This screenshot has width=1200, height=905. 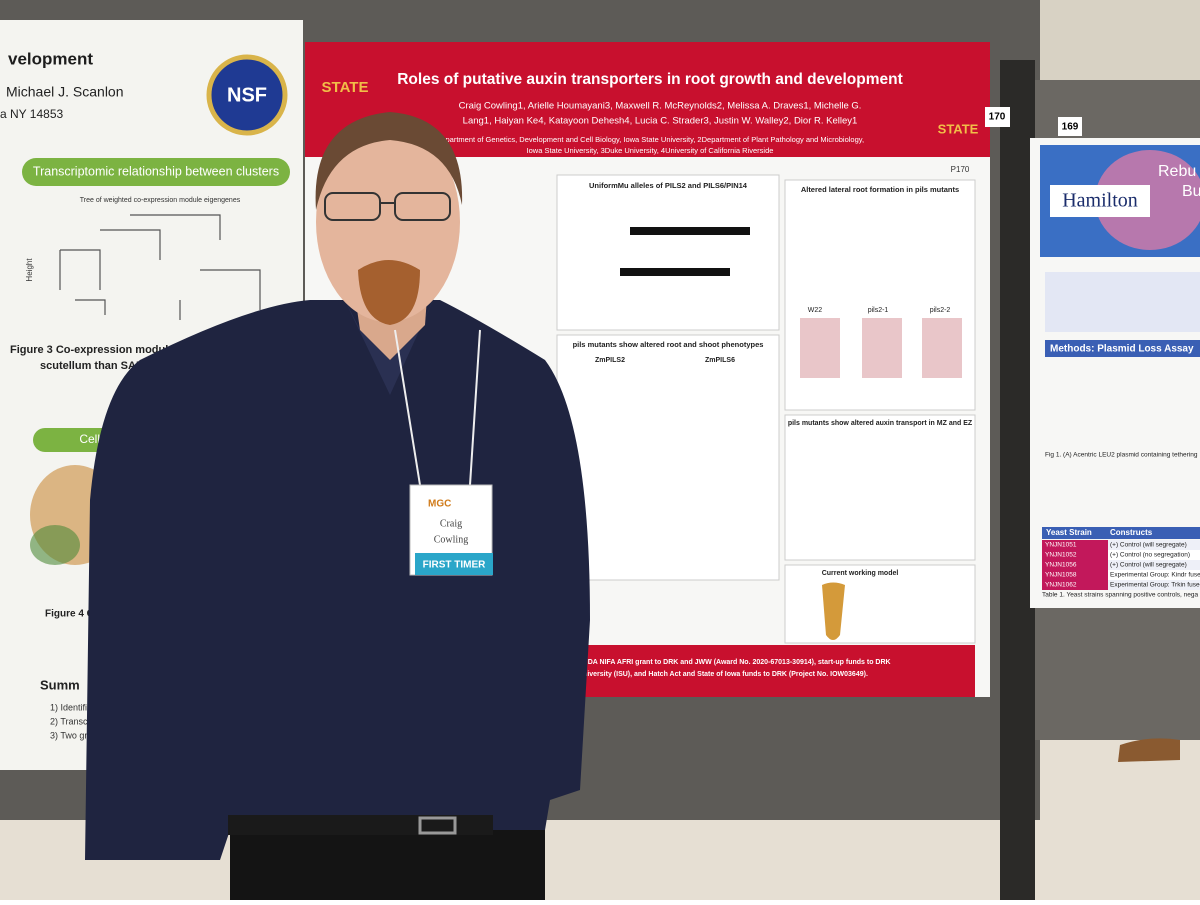 What do you see at coordinates (610, 360) in the screenshot?
I see `panel-label: ZmPILS2` at bounding box center [610, 360].